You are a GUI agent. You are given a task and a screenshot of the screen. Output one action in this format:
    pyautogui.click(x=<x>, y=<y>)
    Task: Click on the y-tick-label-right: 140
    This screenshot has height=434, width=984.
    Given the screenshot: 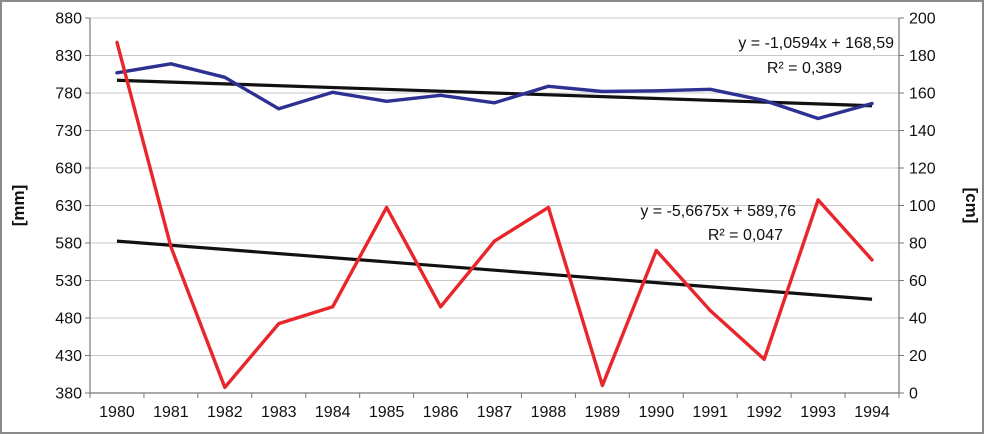 What is the action you would take?
    pyautogui.click(x=922, y=131)
    